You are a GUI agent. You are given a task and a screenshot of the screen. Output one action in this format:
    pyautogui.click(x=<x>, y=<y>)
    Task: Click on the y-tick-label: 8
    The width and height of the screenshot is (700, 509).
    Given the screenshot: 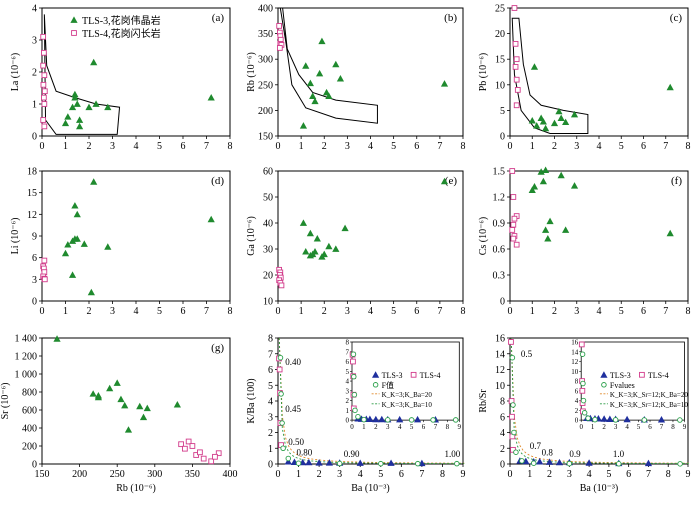 What is the action you would take?
    pyautogui.click(x=270, y=339)
    